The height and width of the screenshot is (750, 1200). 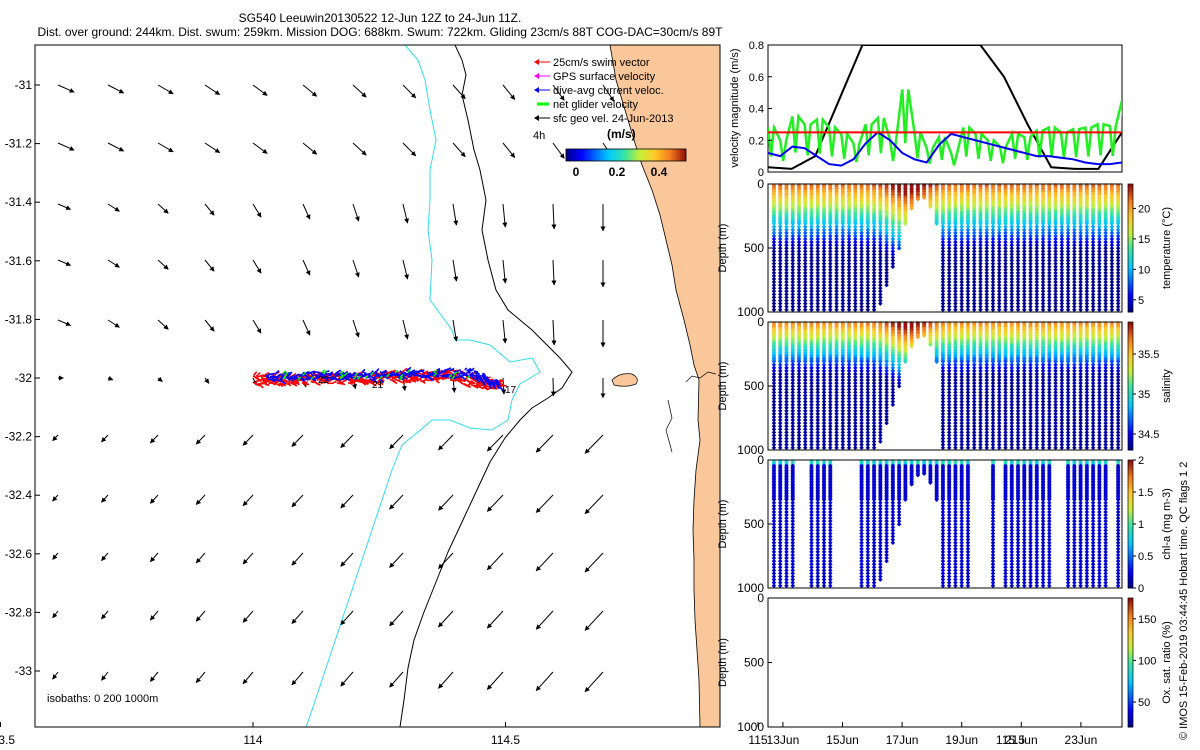 What do you see at coordinates (7, 740) in the screenshot?
I see `x-tick-label: 113.5` at bounding box center [7, 740].